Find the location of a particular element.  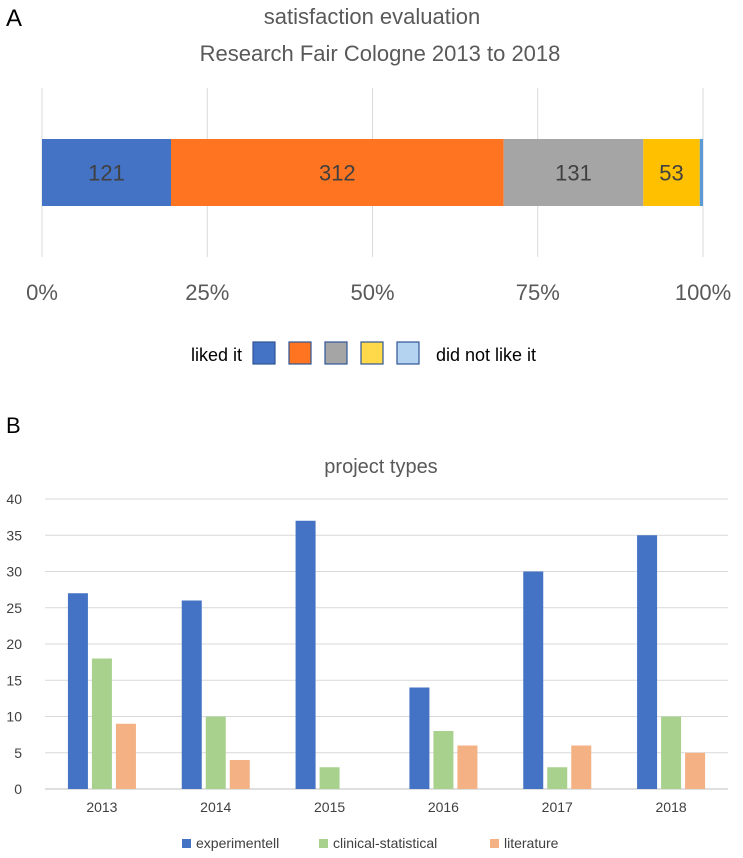

chart-a-x-ticks: 0% 25% 50% 75% 100% is located at coordinates (378, 292).